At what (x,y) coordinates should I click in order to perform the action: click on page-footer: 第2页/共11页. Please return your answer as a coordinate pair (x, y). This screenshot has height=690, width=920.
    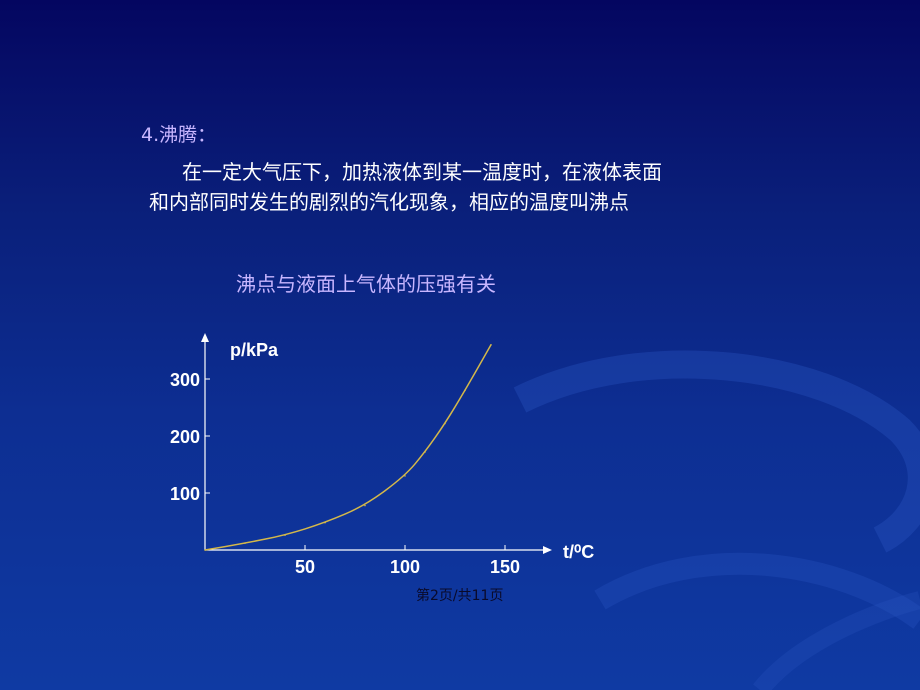
    Looking at the image, I should click on (460, 596).